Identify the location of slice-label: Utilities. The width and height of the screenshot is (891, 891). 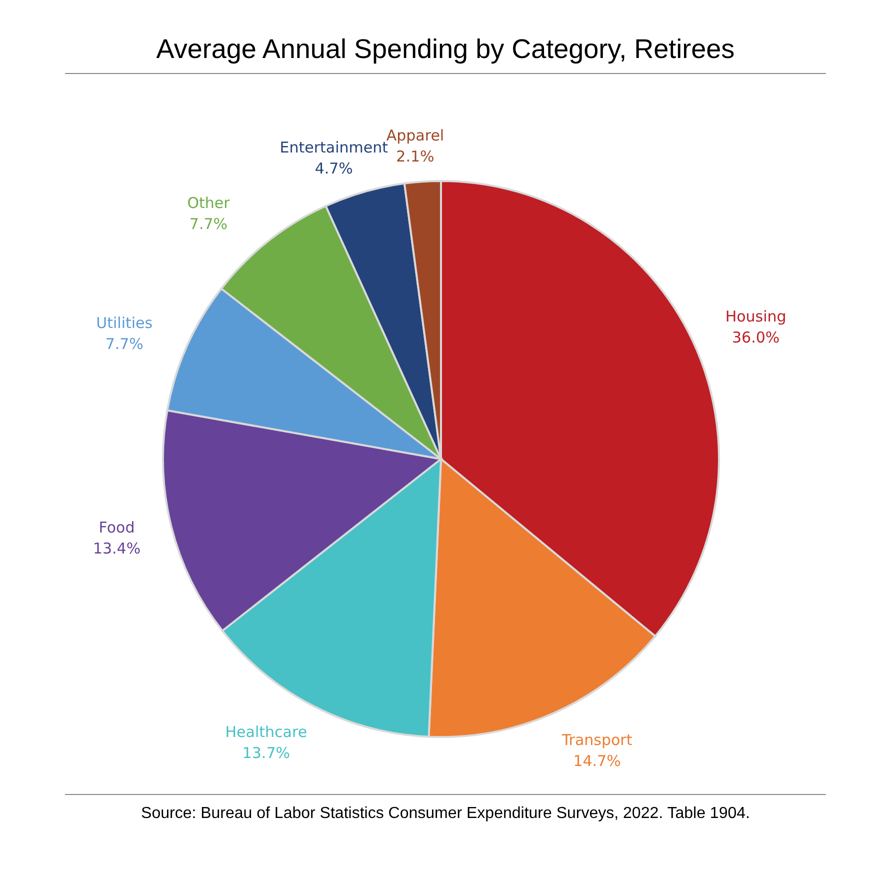
(124, 323).